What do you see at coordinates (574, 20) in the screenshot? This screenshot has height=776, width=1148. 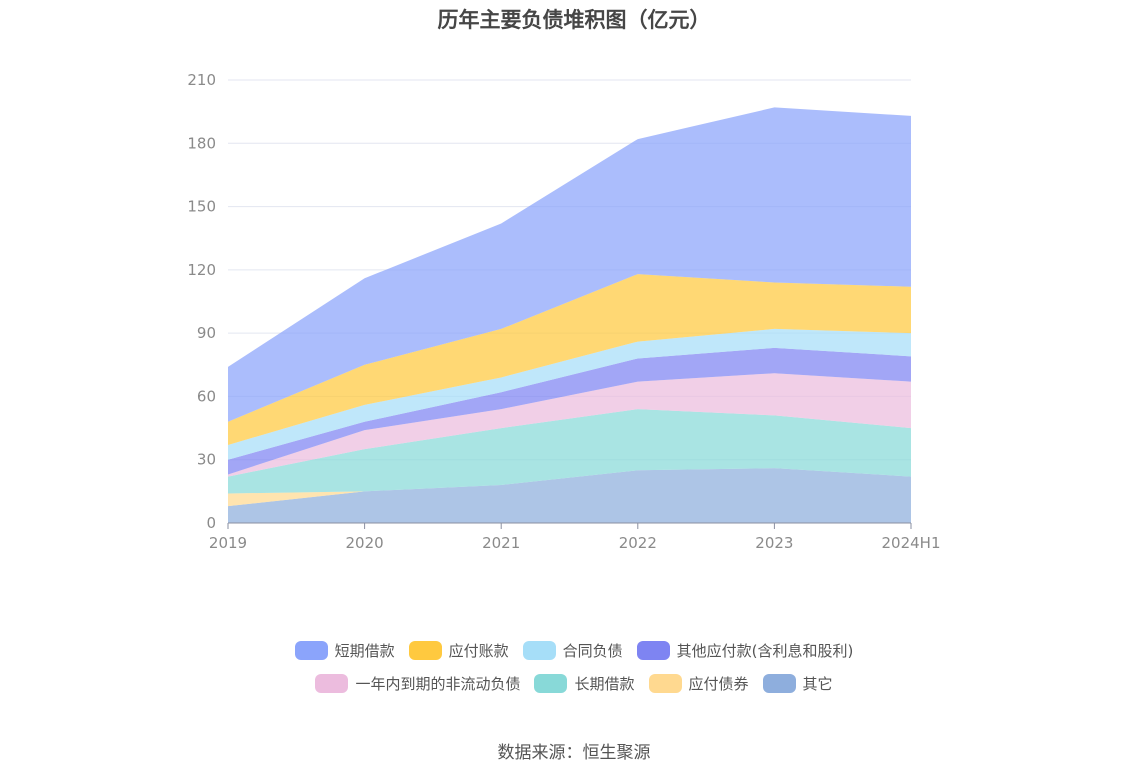 I see `chart-title: 历年主要负债堆积图（亿元）` at bounding box center [574, 20].